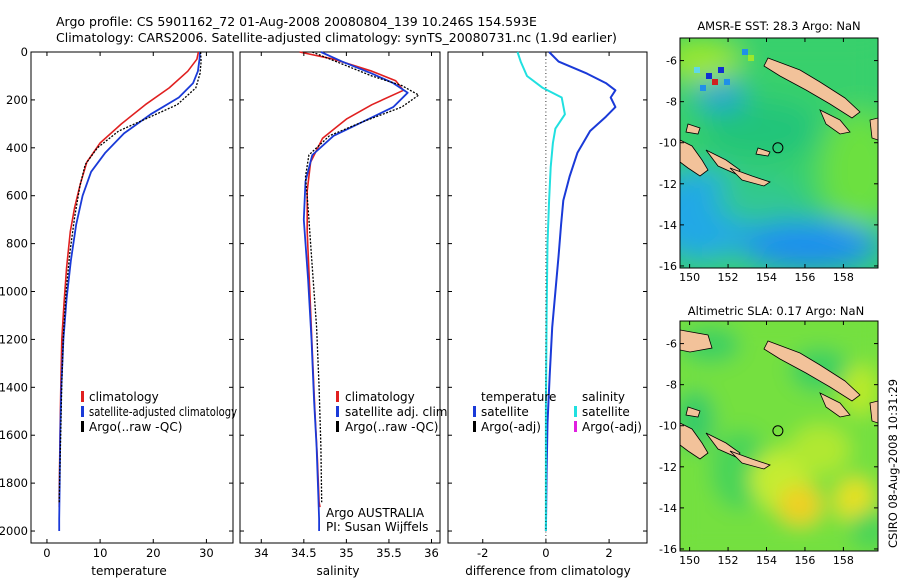 Image resolution: width=900 pixels, height=580 pixels. I want to click on difference-series, so click(566, 297).